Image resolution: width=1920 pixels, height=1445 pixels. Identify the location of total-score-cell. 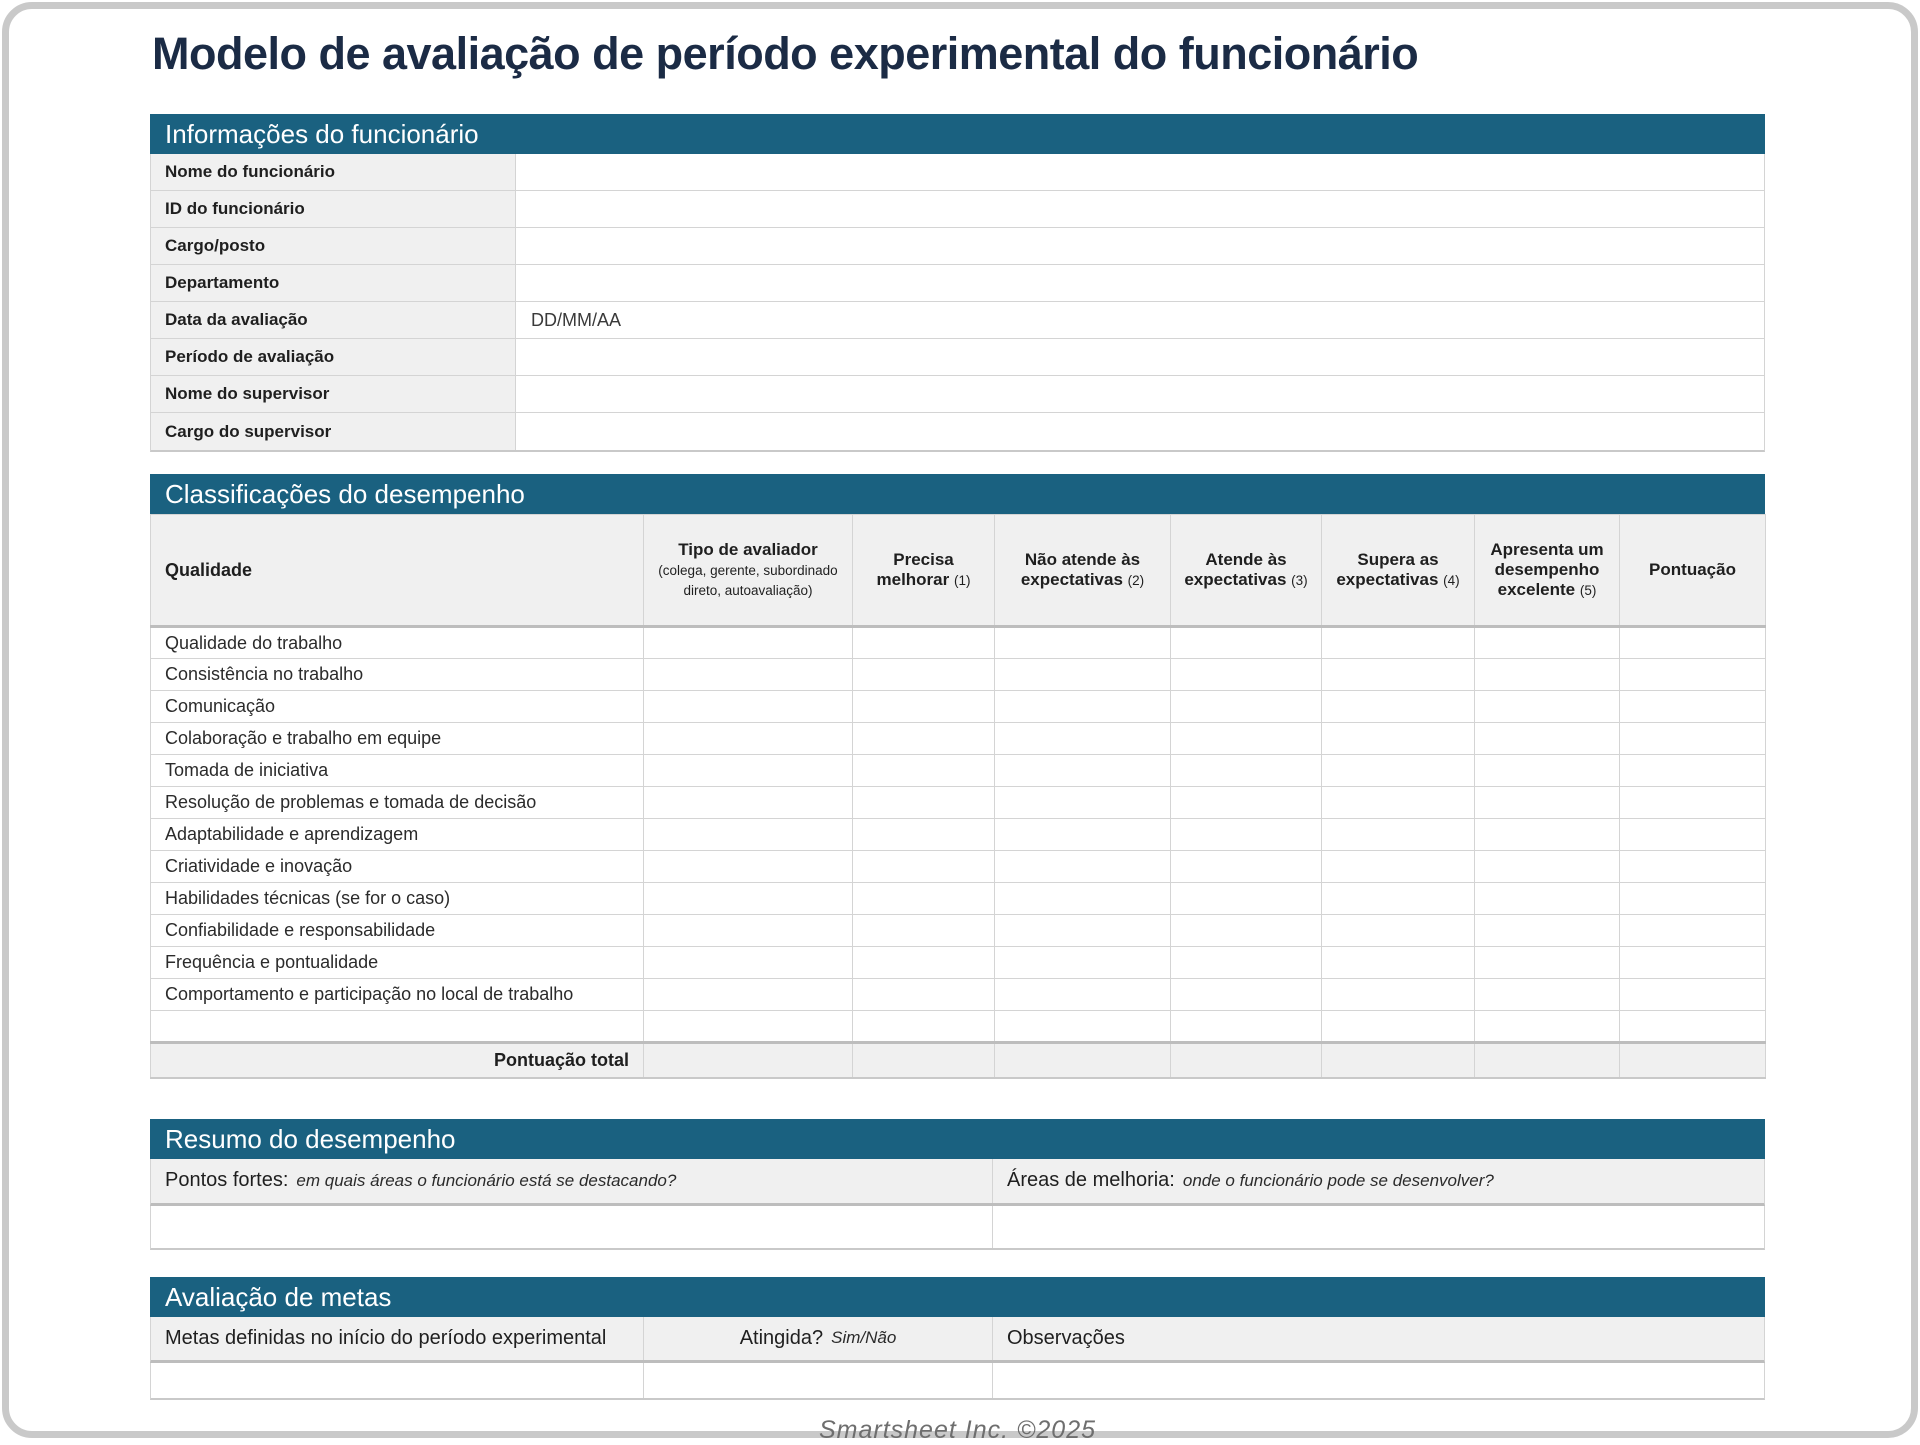
(1693, 1060).